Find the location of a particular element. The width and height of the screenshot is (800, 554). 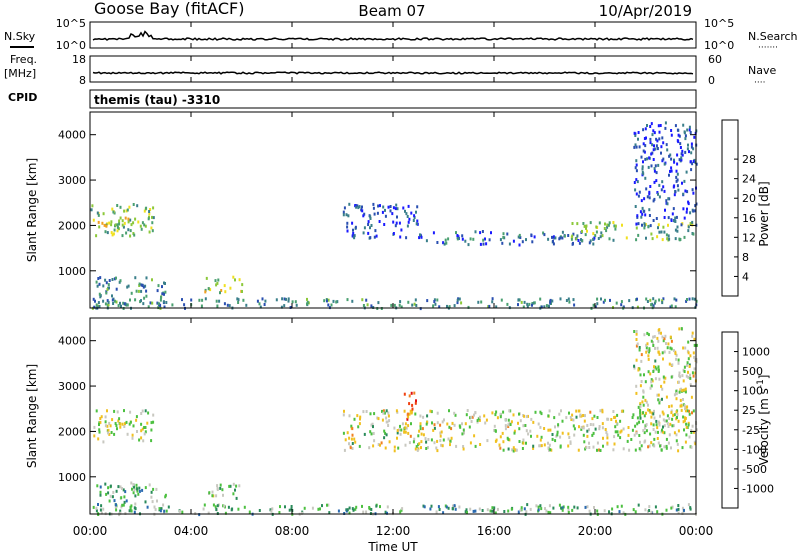

nave-label: Nave is located at coordinates (762, 70).